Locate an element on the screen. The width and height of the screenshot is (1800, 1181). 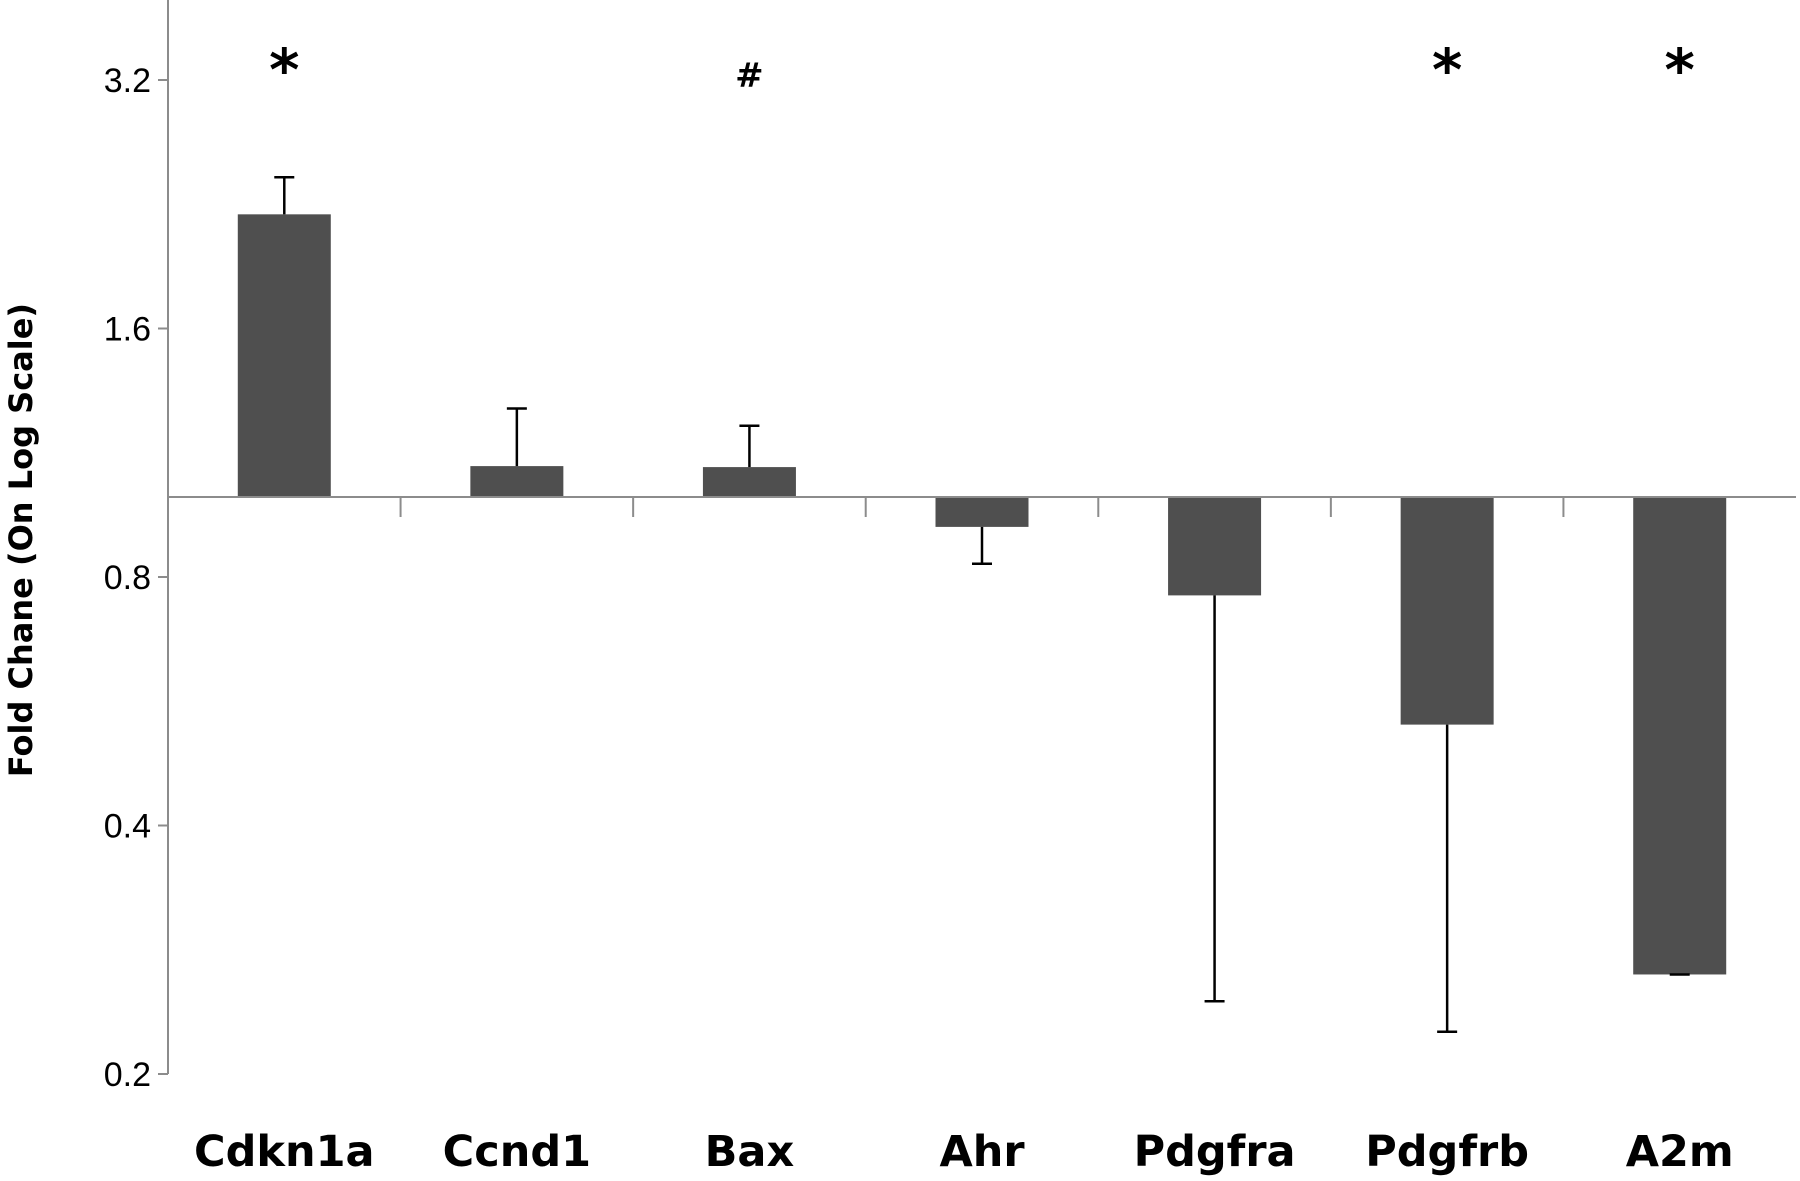
y-tick-label: 1.6 is located at coordinates (127, 330).